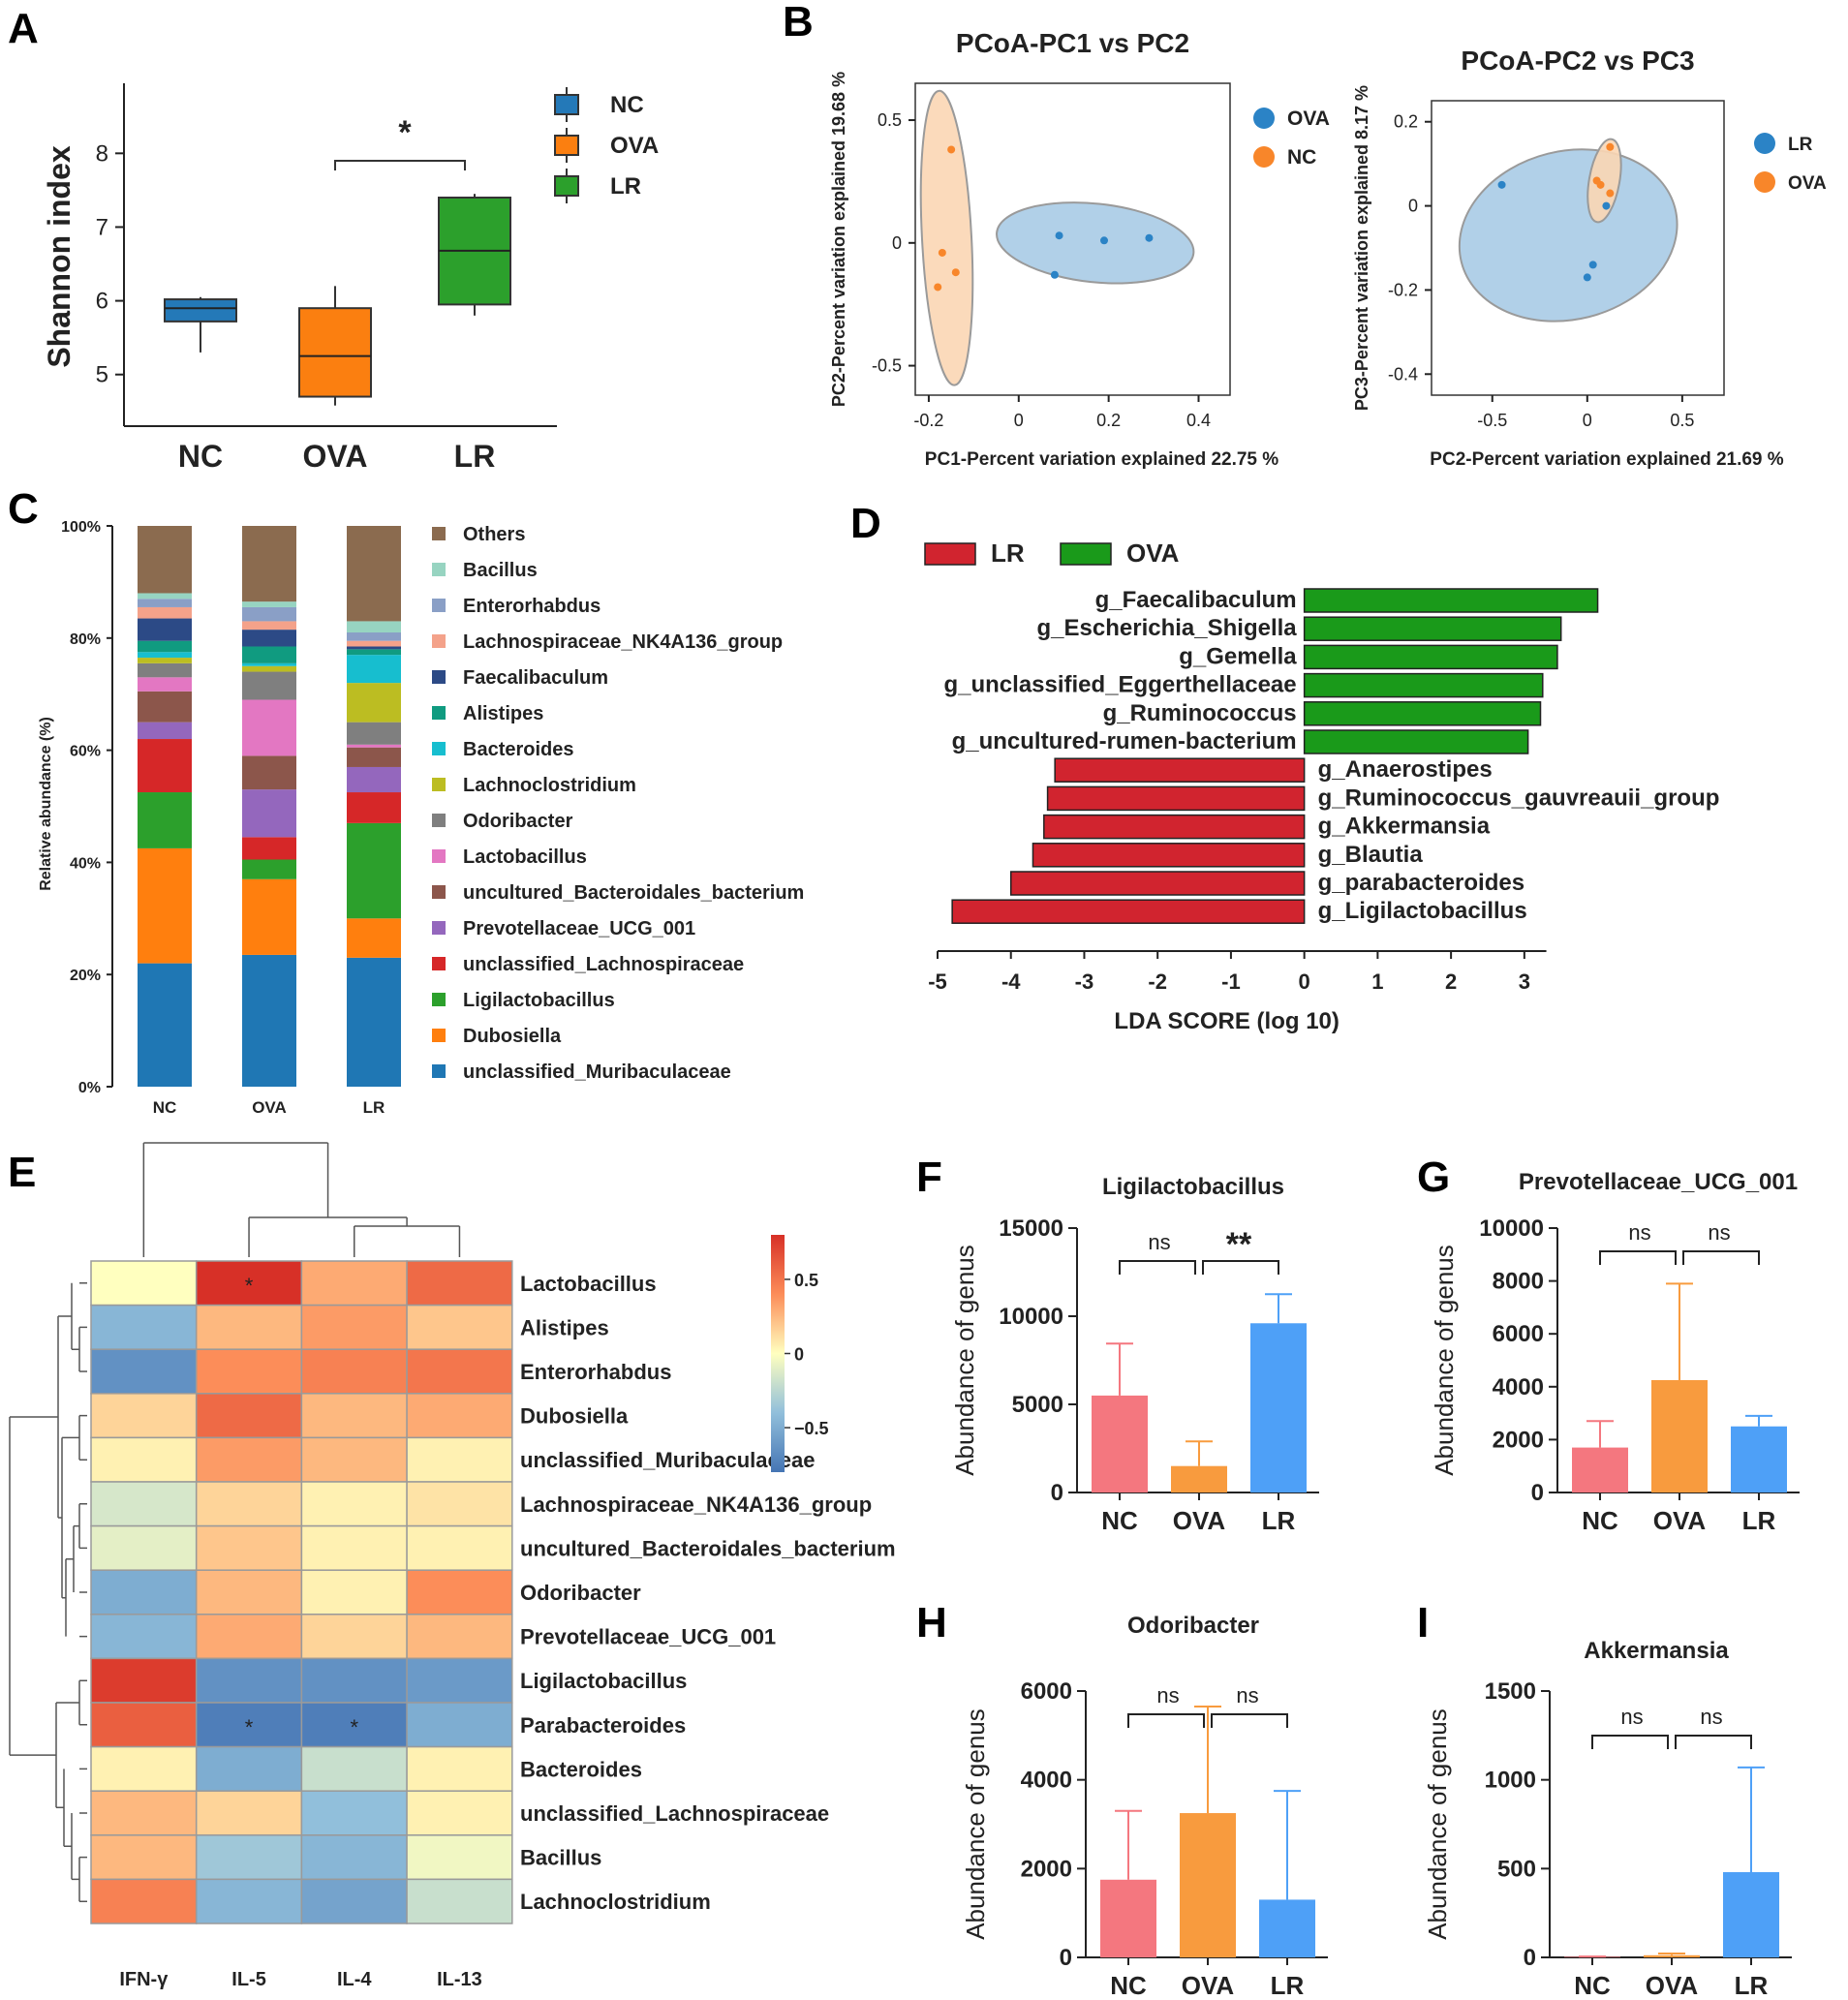 This screenshot has width=1848, height=2000. What do you see at coordinates (1569, 235) in the screenshot?
I see `confidence-ellipse-lr` at bounding box center [1569, 235].